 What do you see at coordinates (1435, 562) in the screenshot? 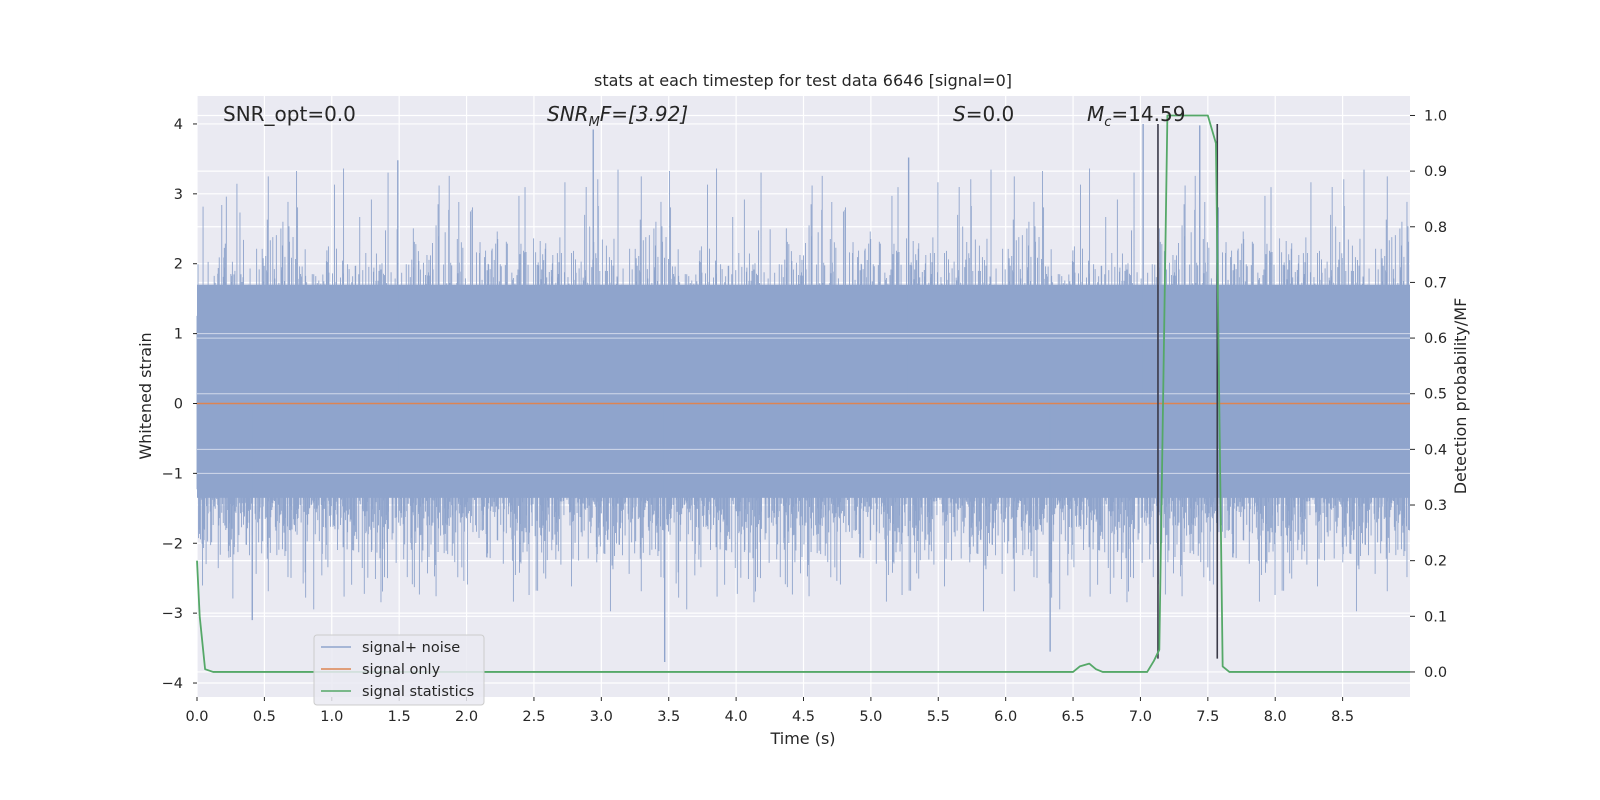
I see `y2-tick-label-8: 0.2` at bounding box center [1435, 562].